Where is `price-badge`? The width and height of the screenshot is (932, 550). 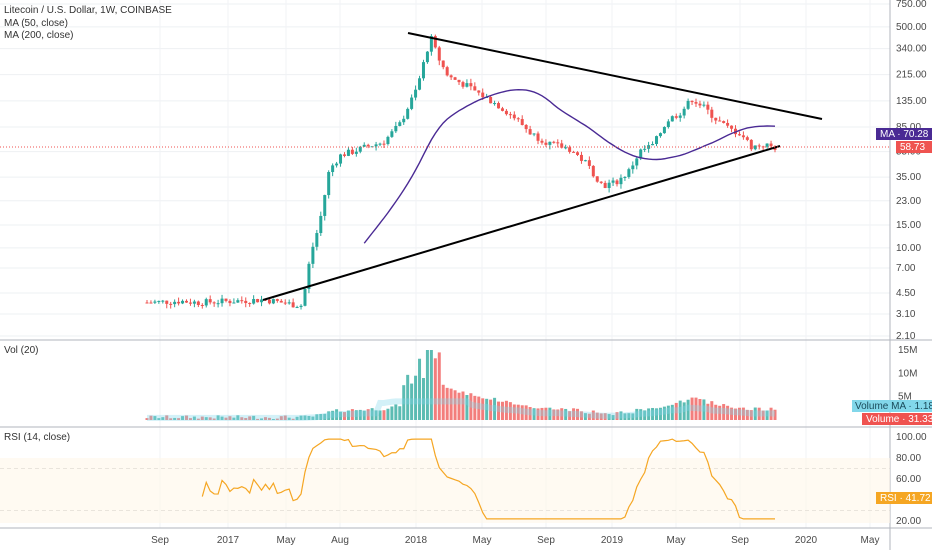 price-badge is located at coordinates (914, 147).